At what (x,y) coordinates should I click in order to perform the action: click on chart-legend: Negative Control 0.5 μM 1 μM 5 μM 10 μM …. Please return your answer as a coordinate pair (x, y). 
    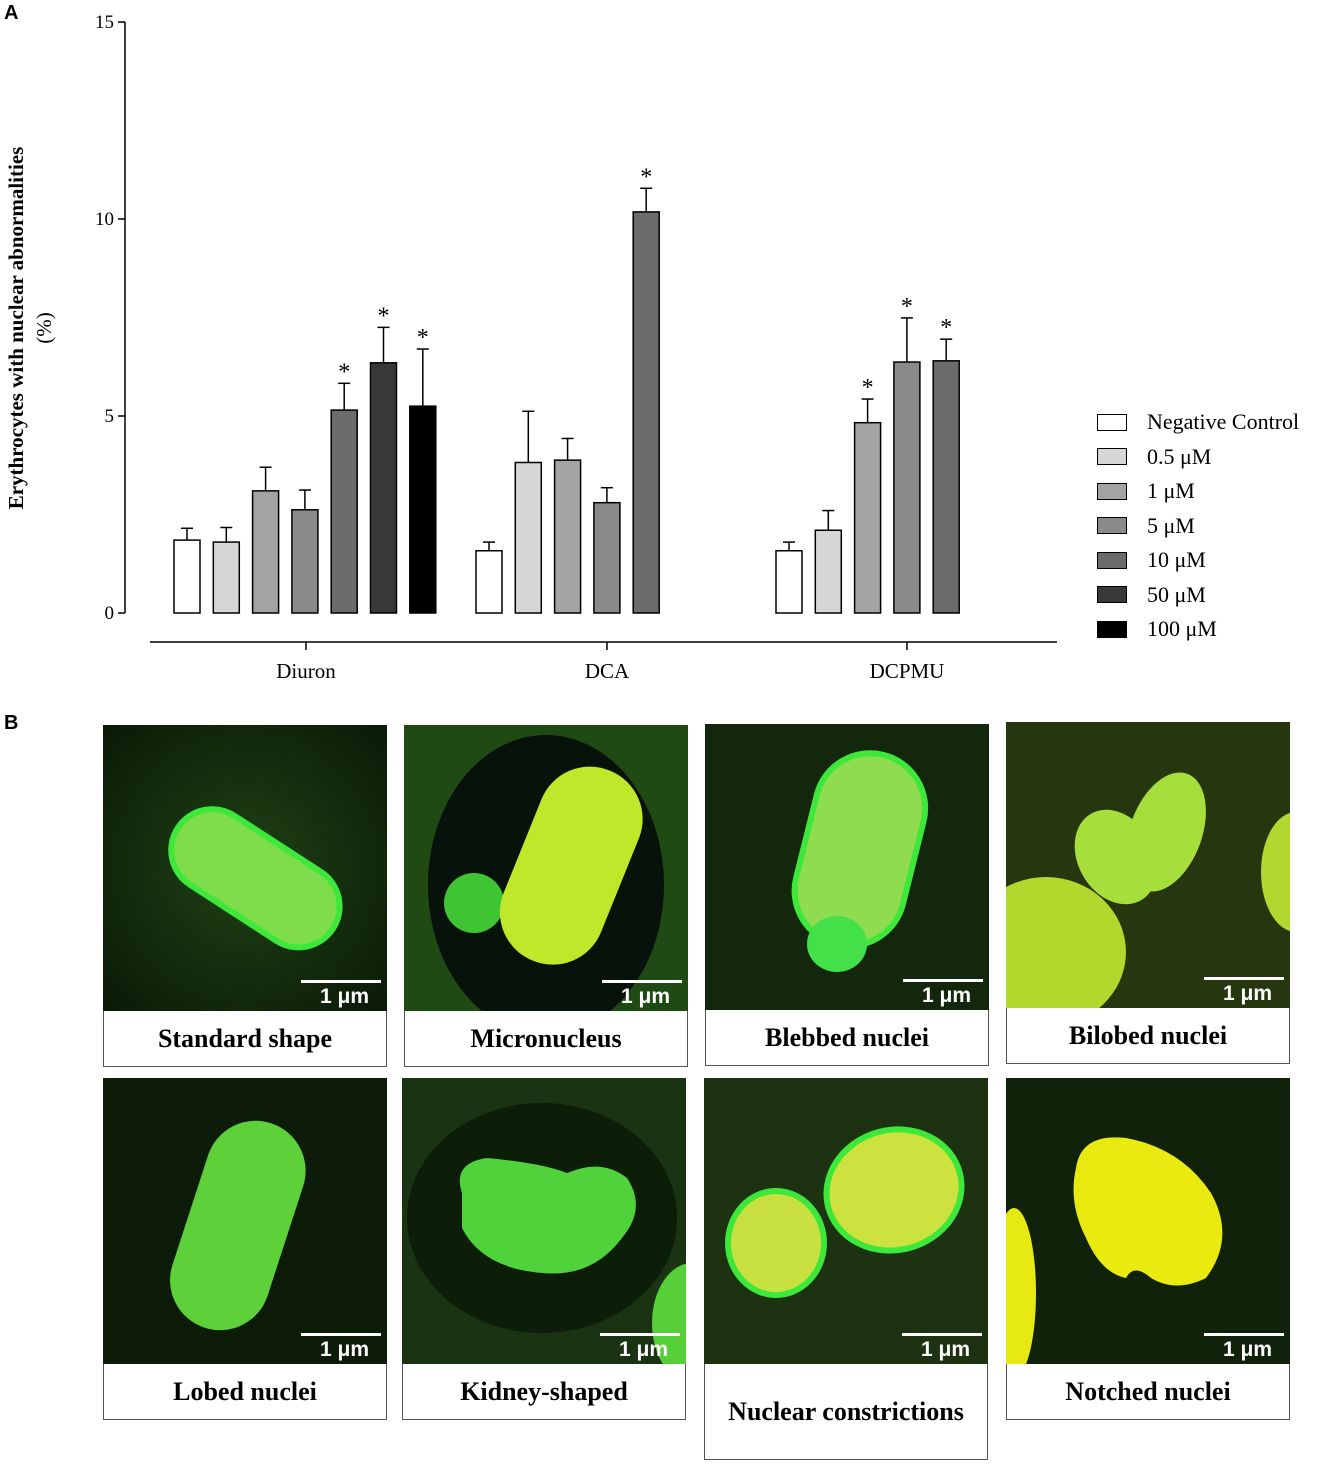
    Looking at the image, I should click on (1198, 526).